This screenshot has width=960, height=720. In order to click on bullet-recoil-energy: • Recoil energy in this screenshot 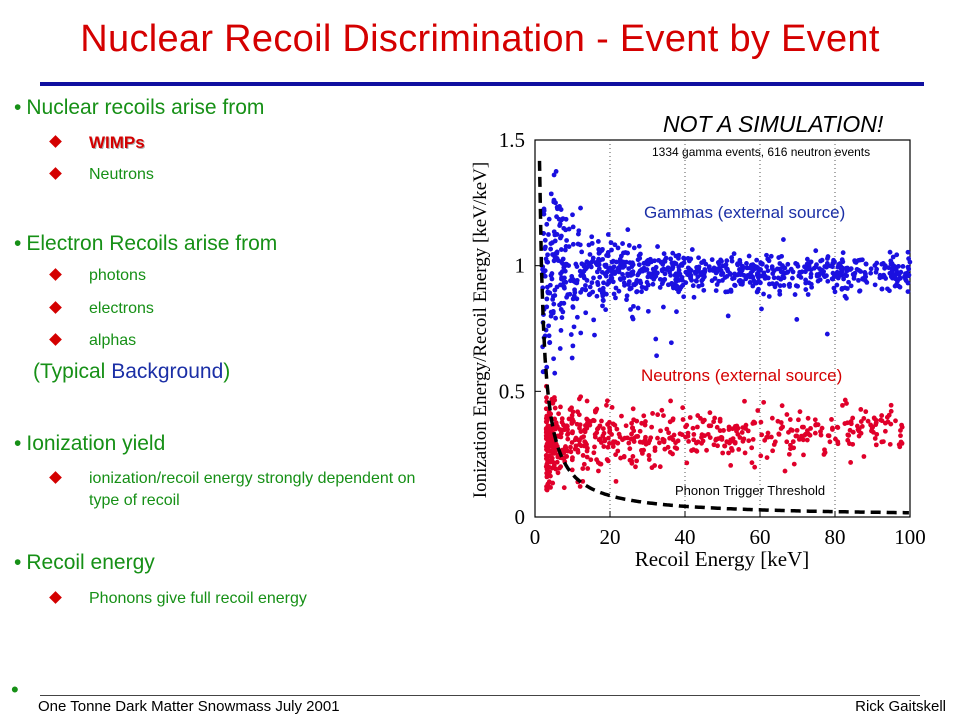, I will do `click(84, 562)`.